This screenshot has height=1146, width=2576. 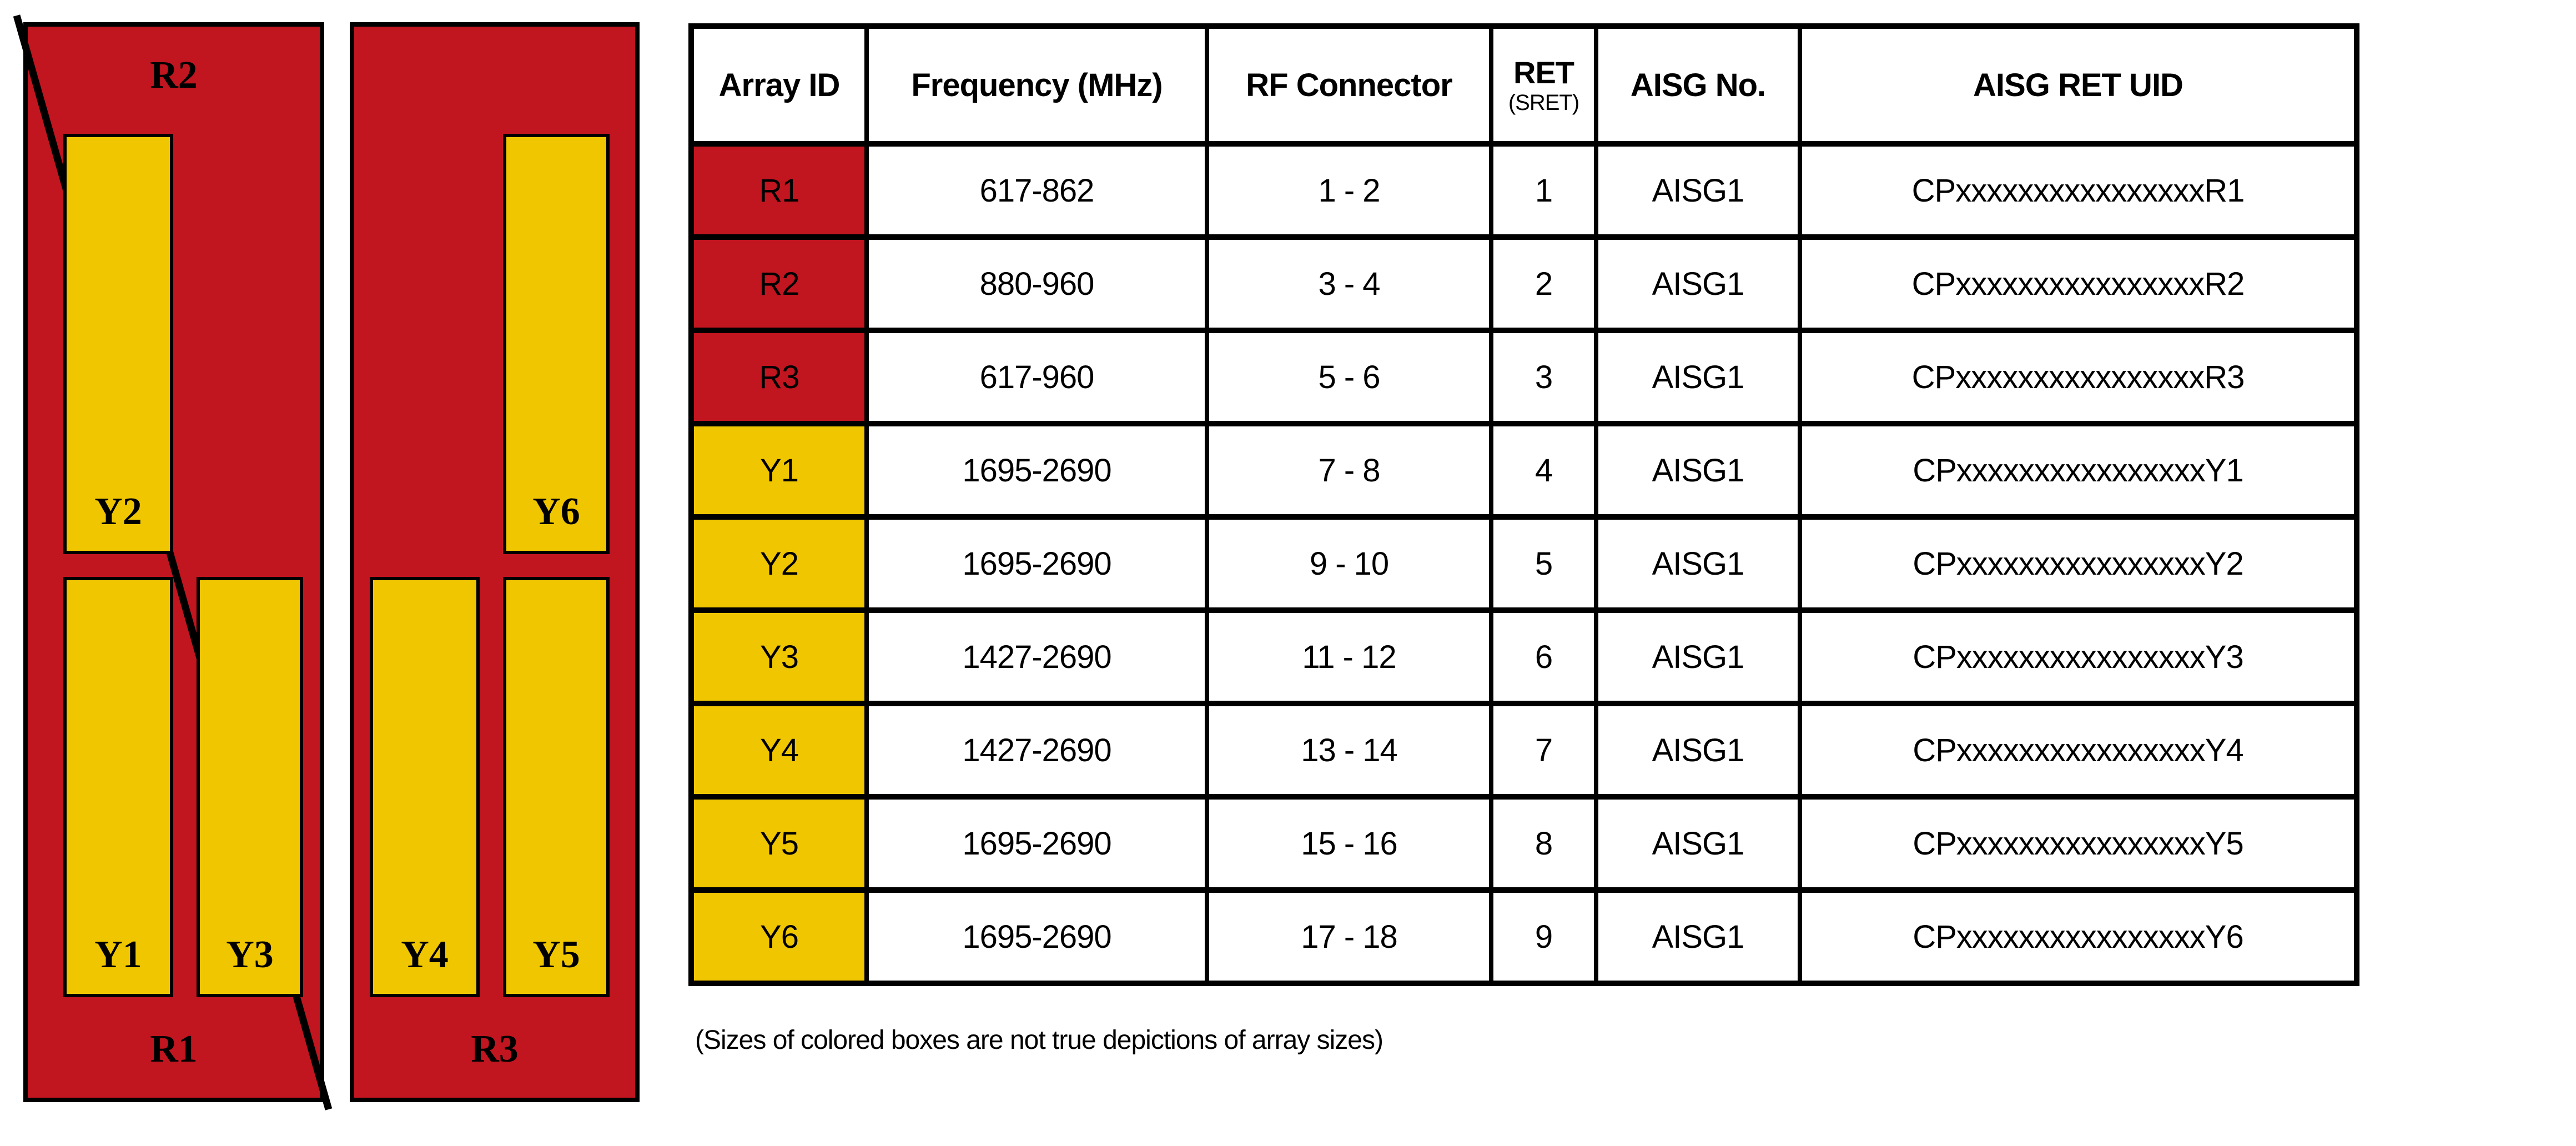 I want to click on cell-rf-connector: 7 - 8, so click(x=1349, y=470).